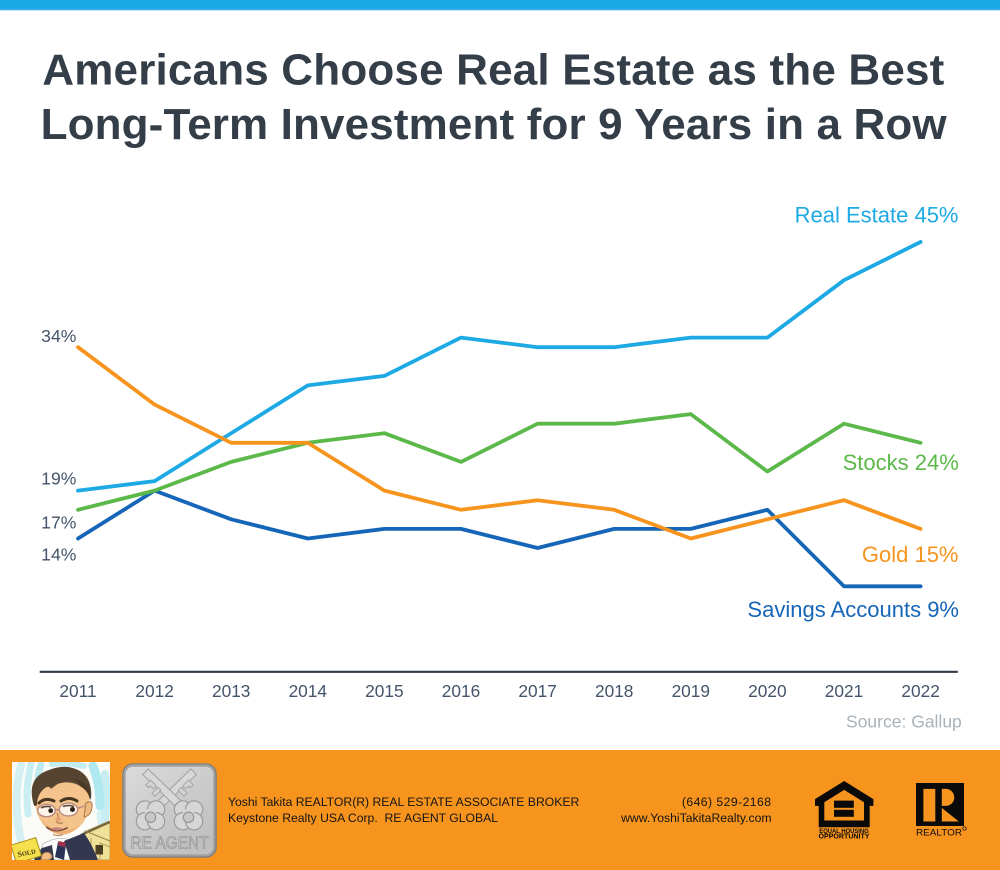 Image resolution: width=1000 pixels, height=870 pixels. Describe the element at coordinates (308, 691) in the screenshot. I see `svg-text: 2014` at that location.